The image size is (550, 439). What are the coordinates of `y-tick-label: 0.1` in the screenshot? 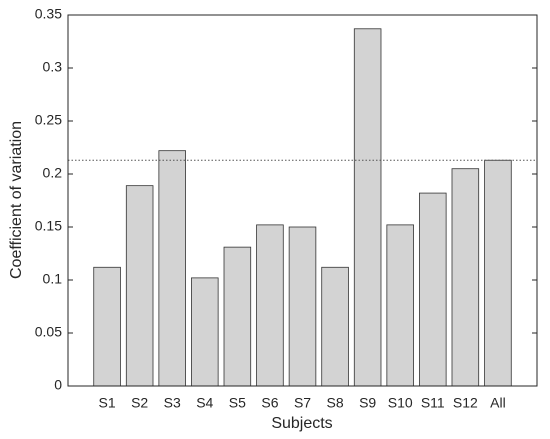 It's located at (53, 279).